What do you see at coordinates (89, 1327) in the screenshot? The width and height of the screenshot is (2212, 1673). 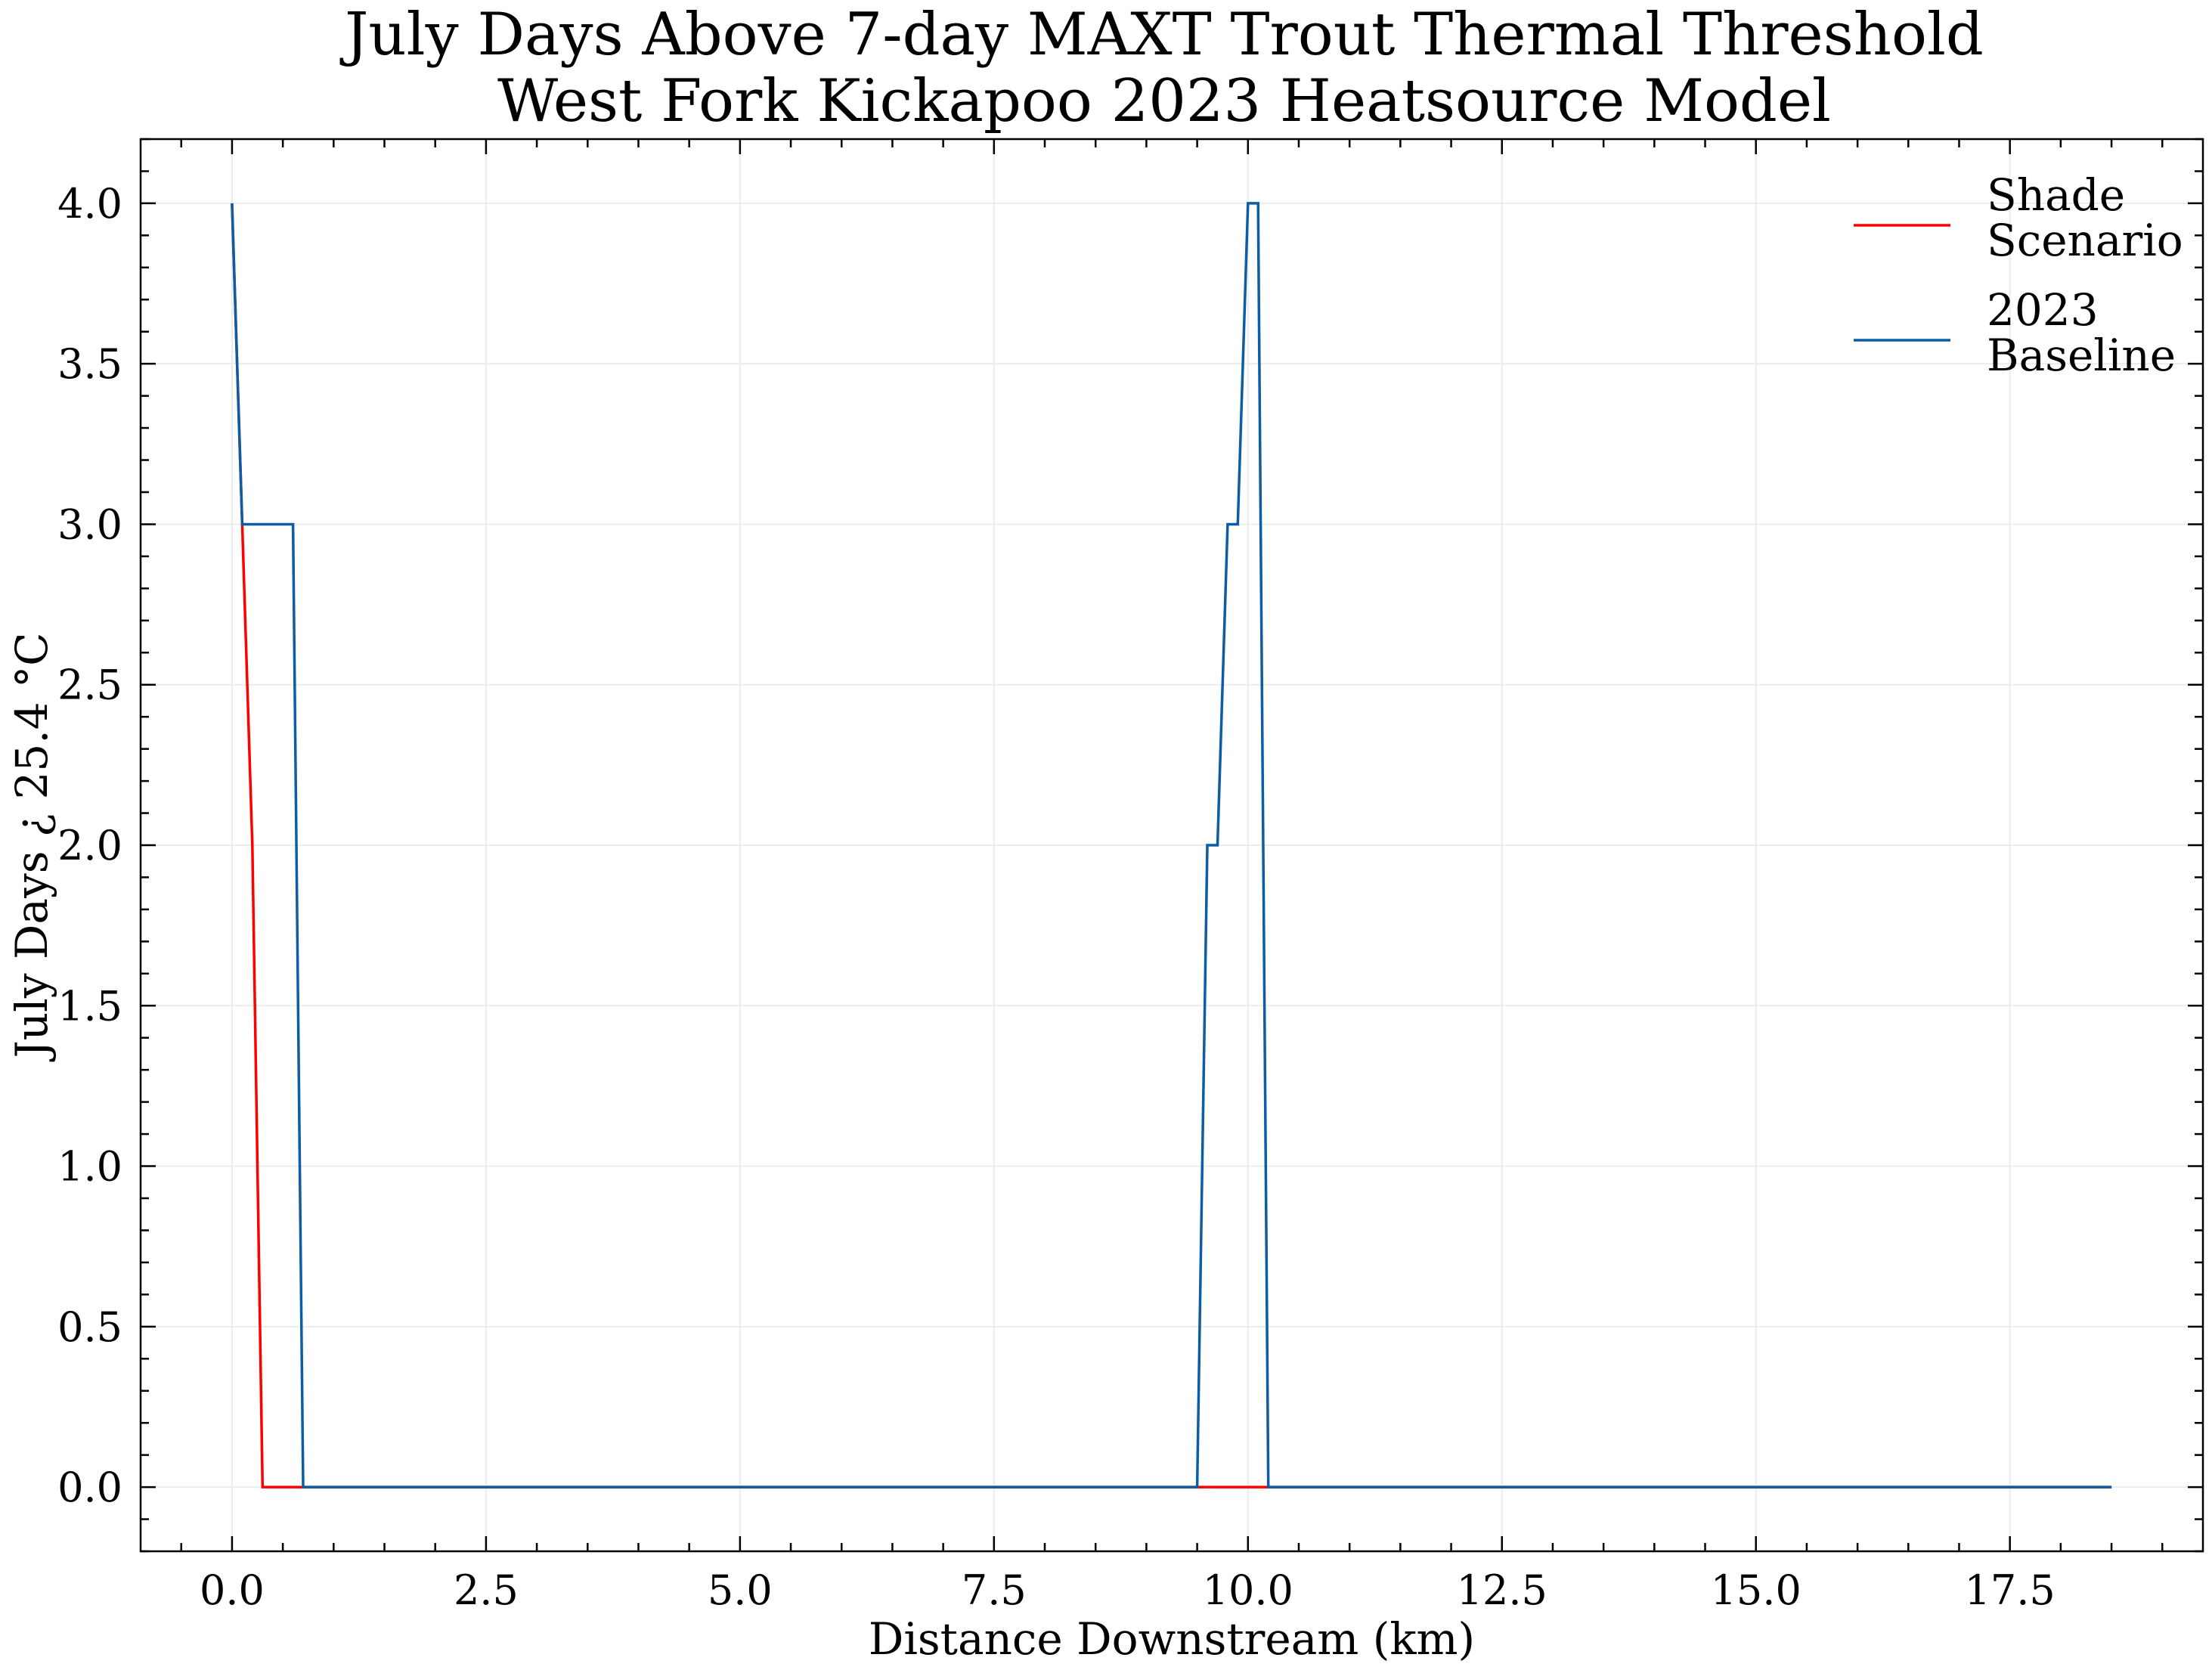 I see `y-tick-label: 0.5` at bounding box center [89, 1327].